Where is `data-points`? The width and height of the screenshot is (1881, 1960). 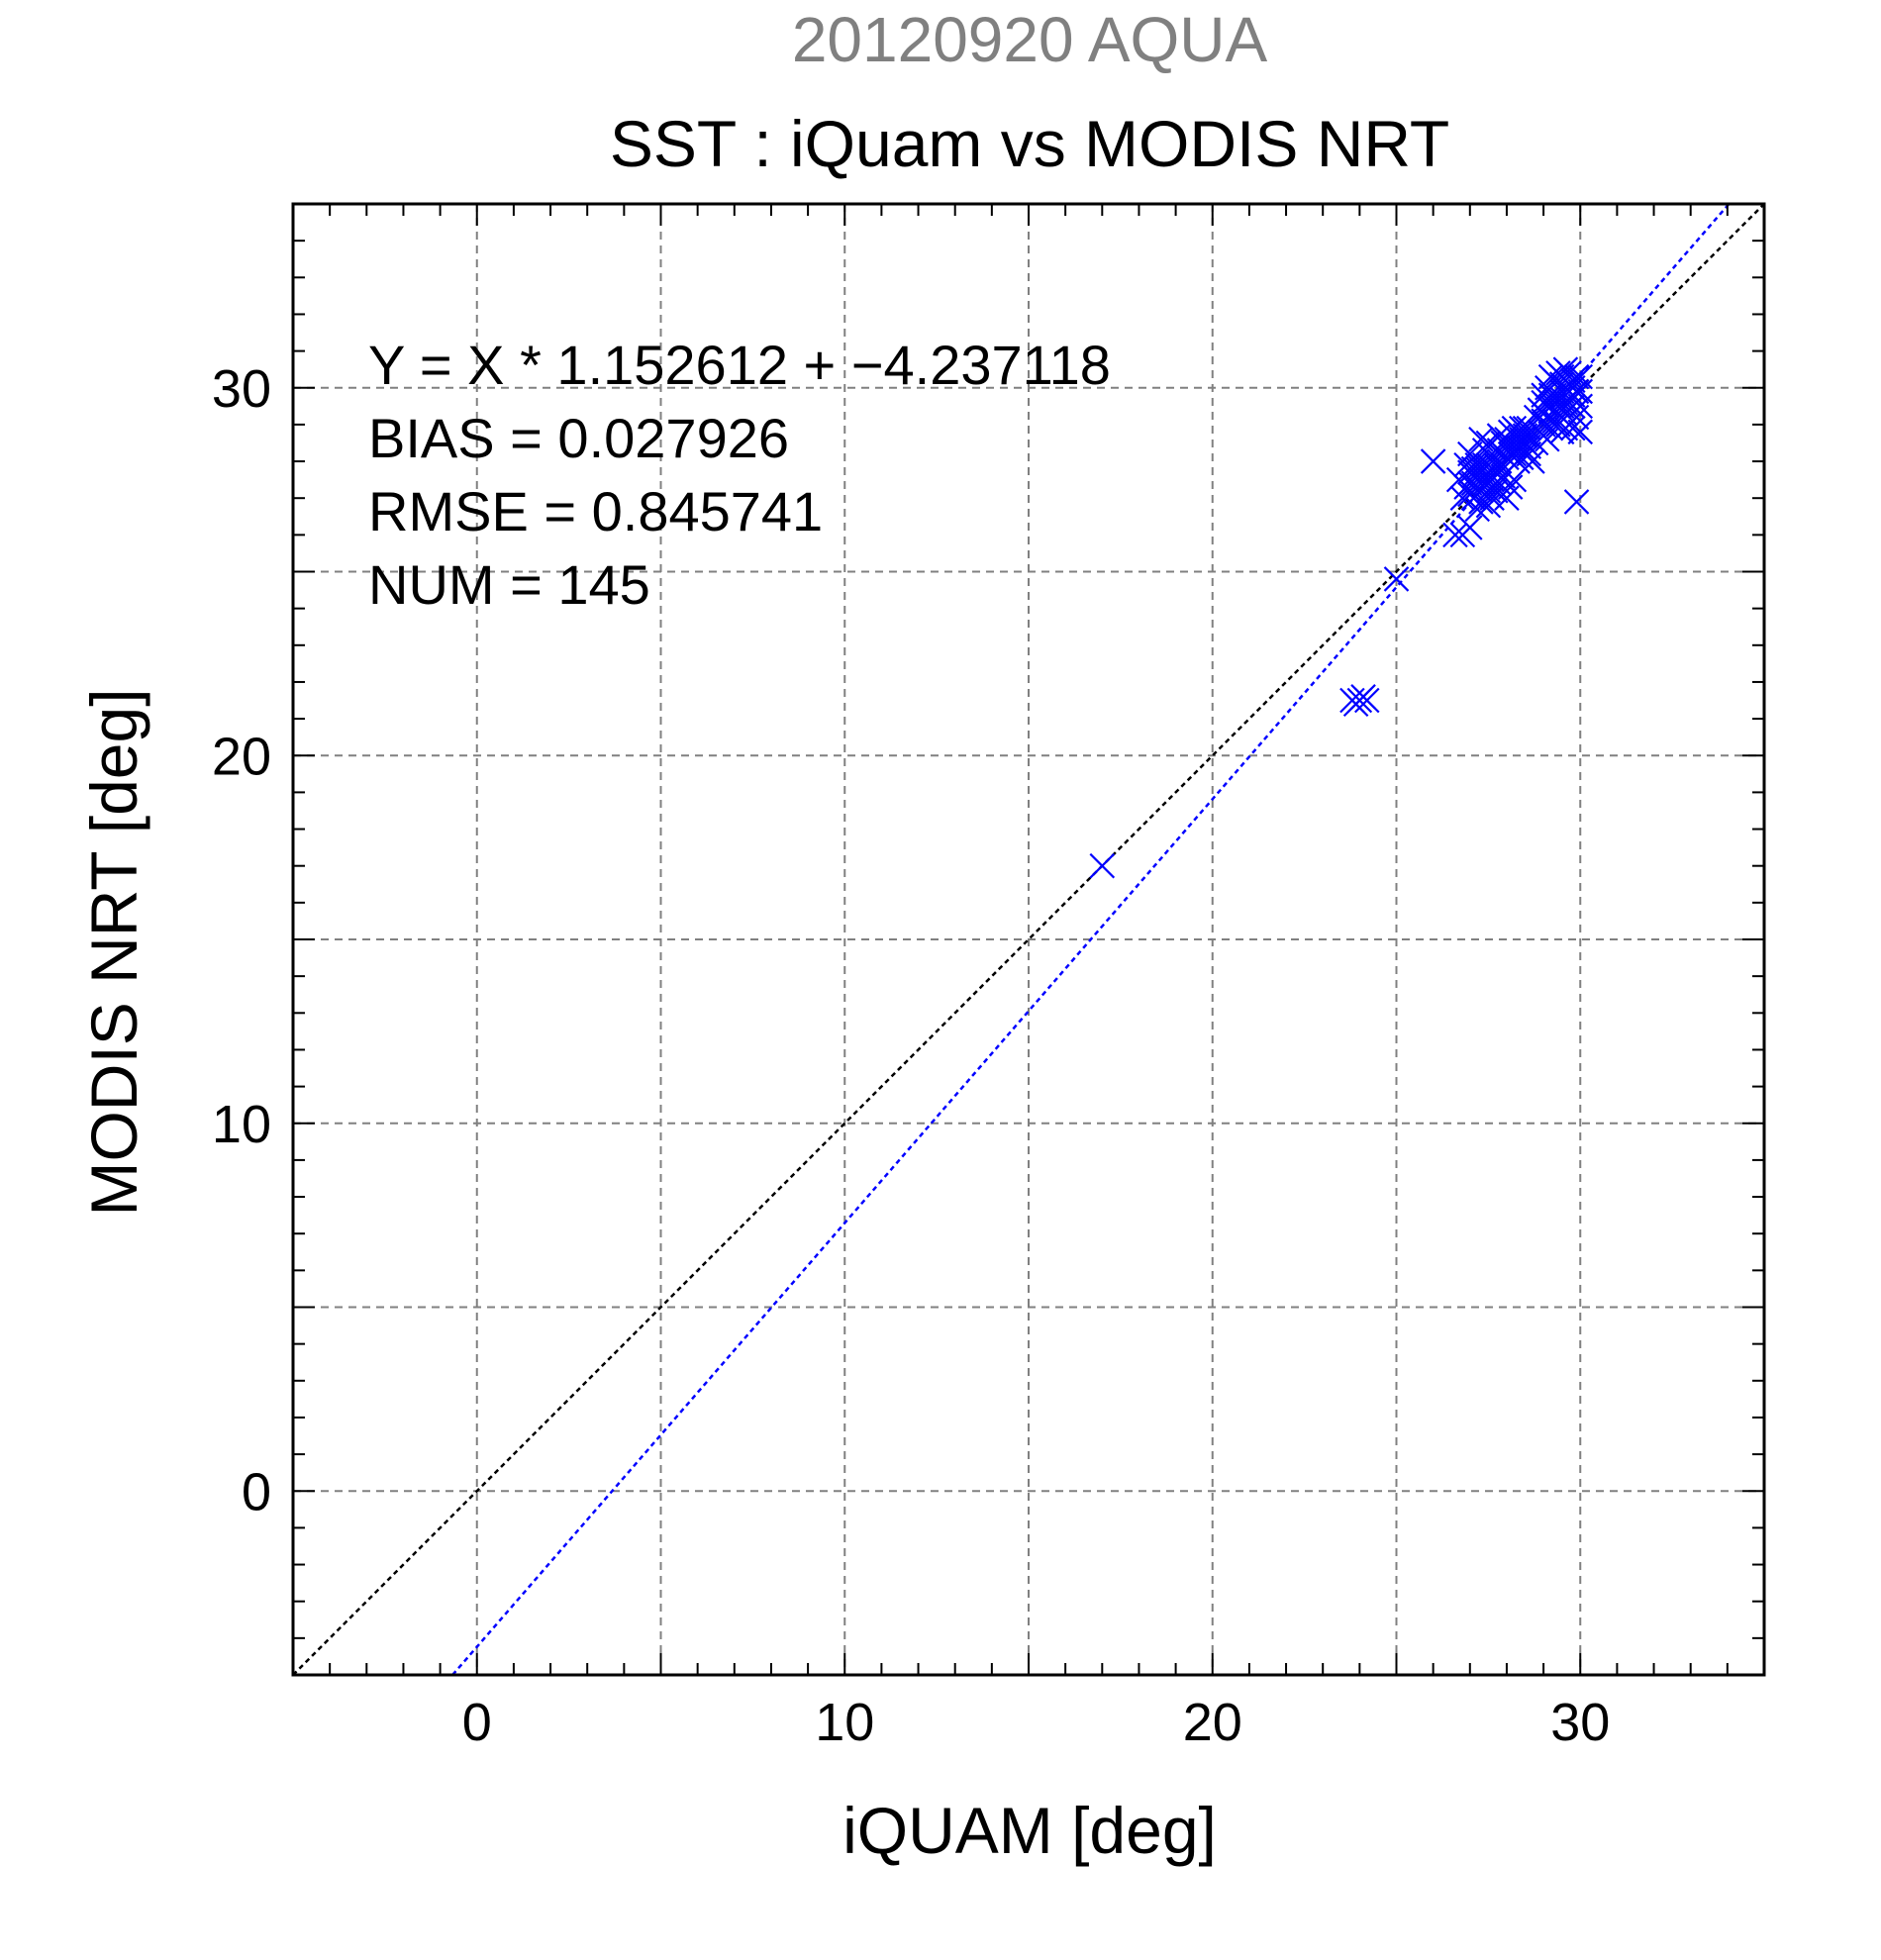
data-points is located at coordinates (1341, 617).